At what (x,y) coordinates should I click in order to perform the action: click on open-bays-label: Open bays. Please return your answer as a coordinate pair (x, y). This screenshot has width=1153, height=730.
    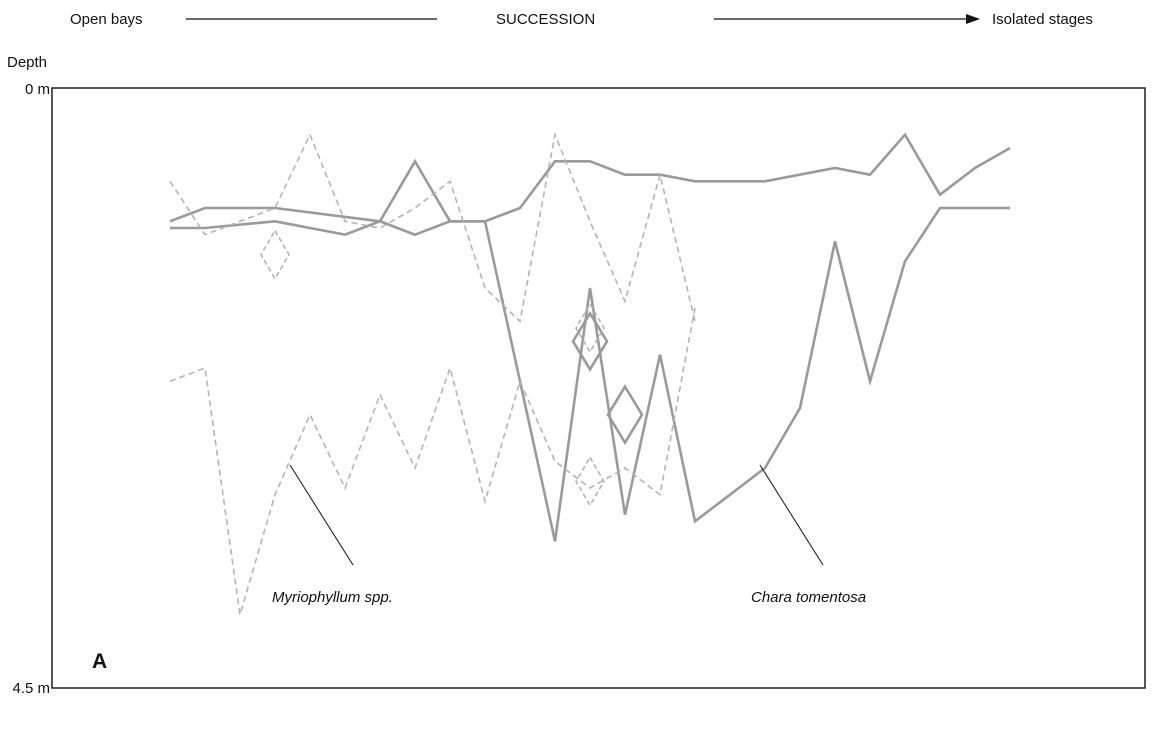
    Looking at the image, I should click on (106, 19).